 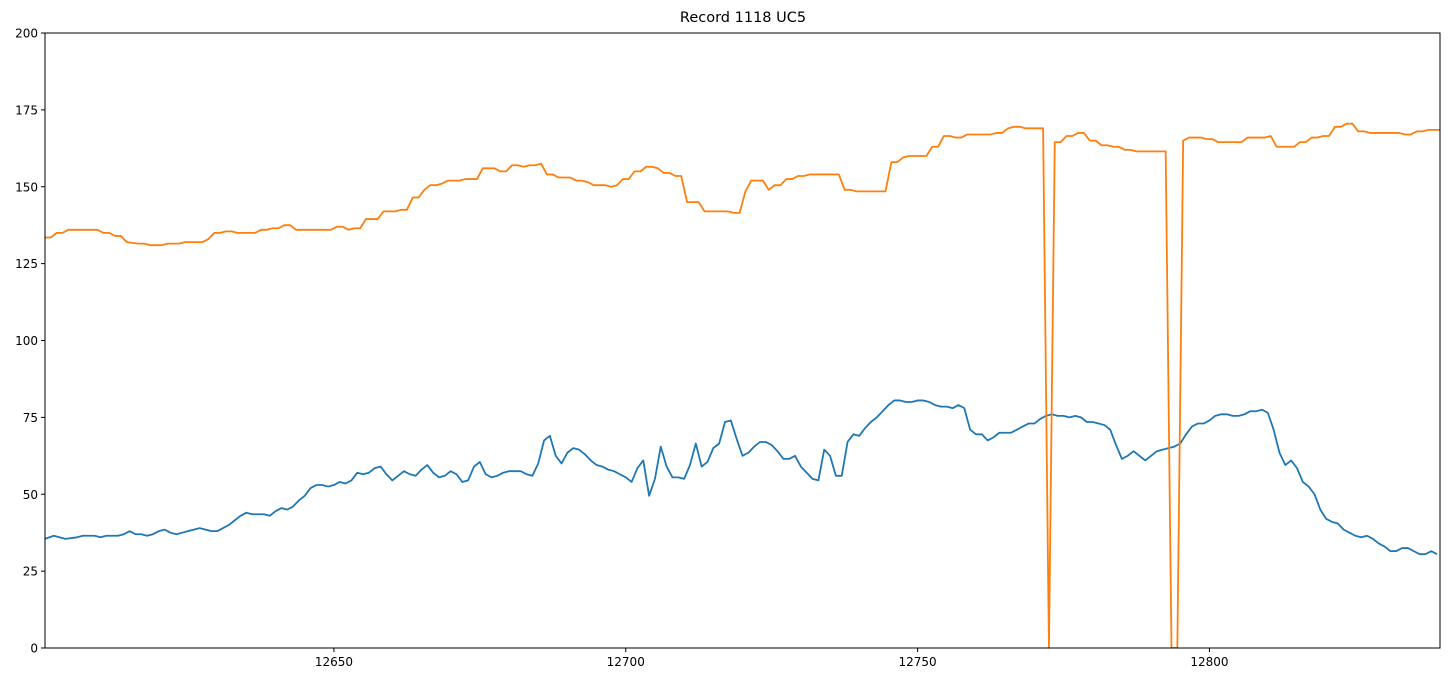 What do you see at coordinates (743, 18) in the screenshot?
I see `chart-title: Record 1118 UC5` at bounding box center [743, 18].